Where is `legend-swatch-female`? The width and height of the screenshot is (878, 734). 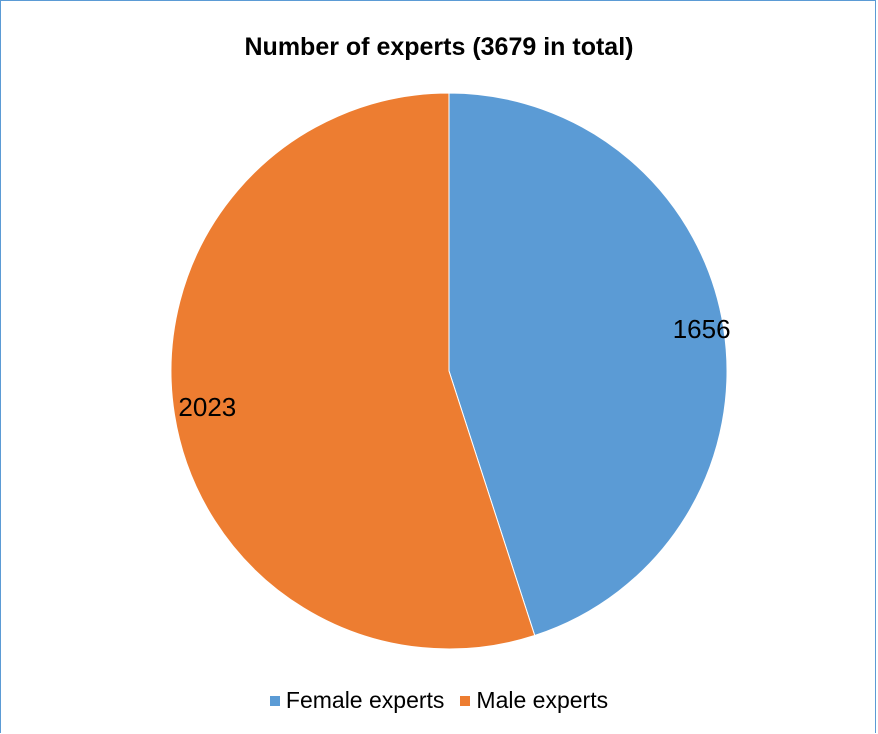 legend-swatch-female is located at coordinates (274, 700).